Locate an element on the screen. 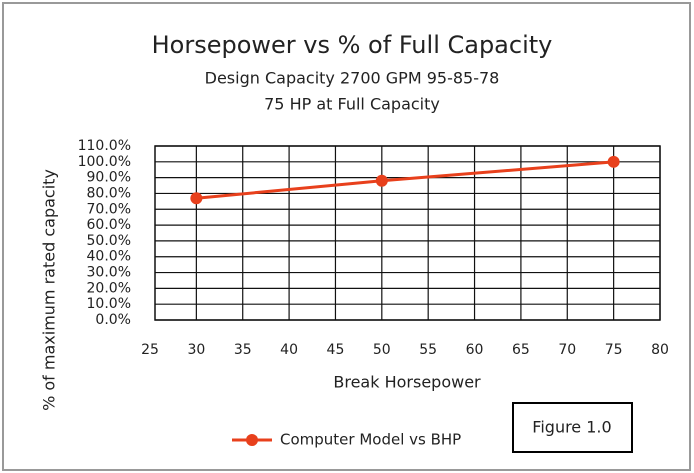 This screenshot has width=694, height=473. y-tick-label: 90.0% is located at coordinates (109, 178).